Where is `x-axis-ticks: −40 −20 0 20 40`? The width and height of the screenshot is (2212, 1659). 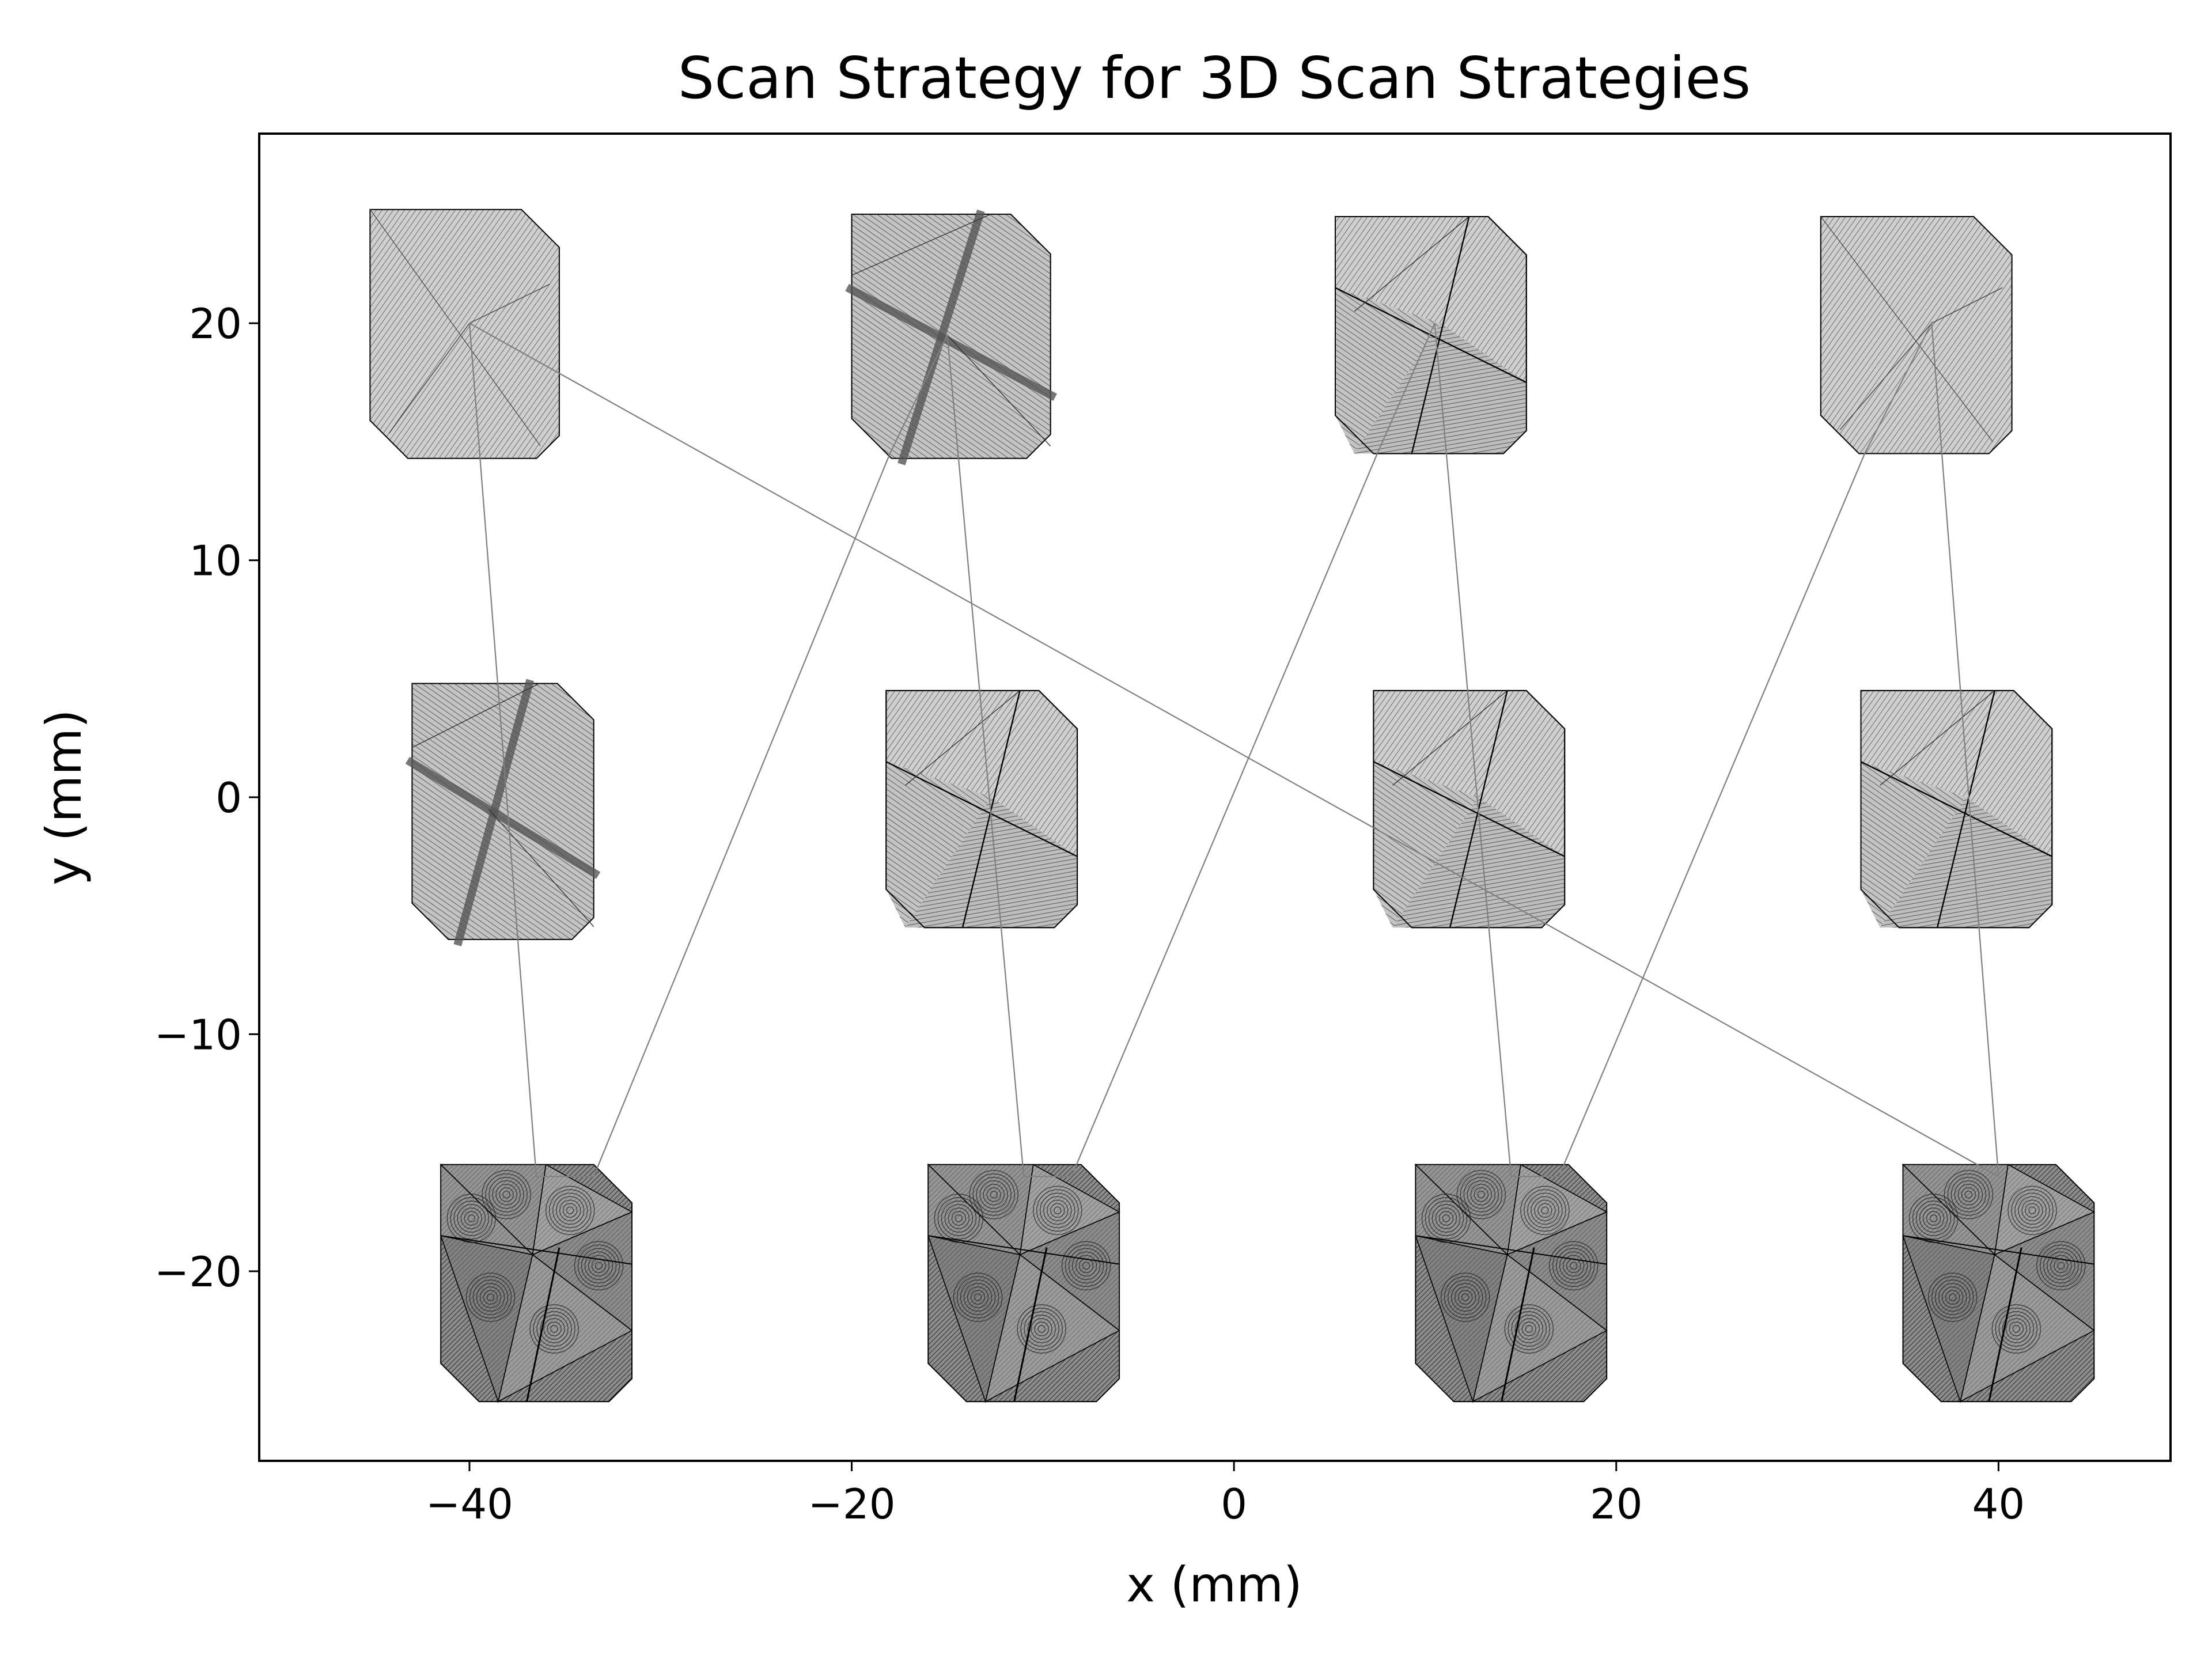
x-axis-ticks: −40 −20 0 20 40 is located at coordinates (1225, 1494).